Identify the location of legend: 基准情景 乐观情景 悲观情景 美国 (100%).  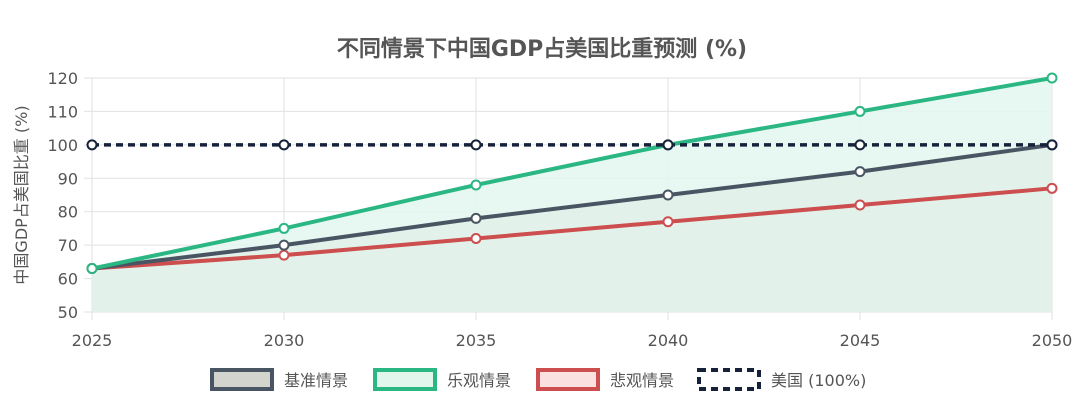
(538, 379).